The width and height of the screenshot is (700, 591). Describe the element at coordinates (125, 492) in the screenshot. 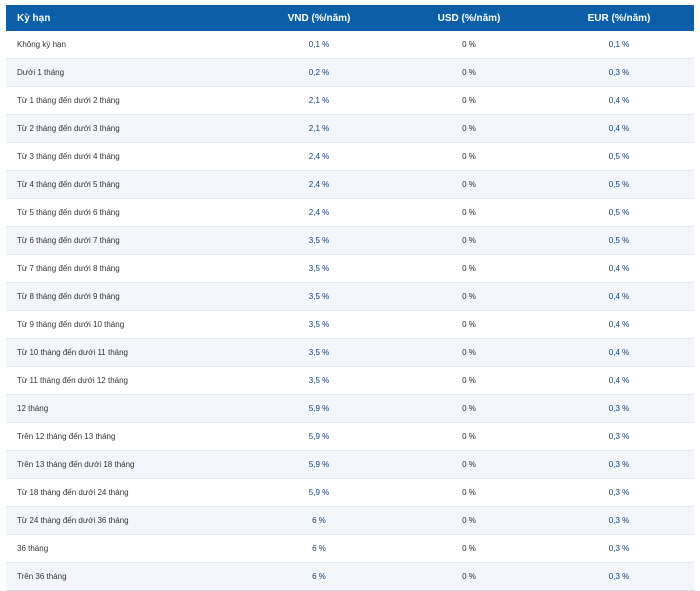

I see `term-cell: Từ 18 tháng đến dưới 24 tháng` at that location.